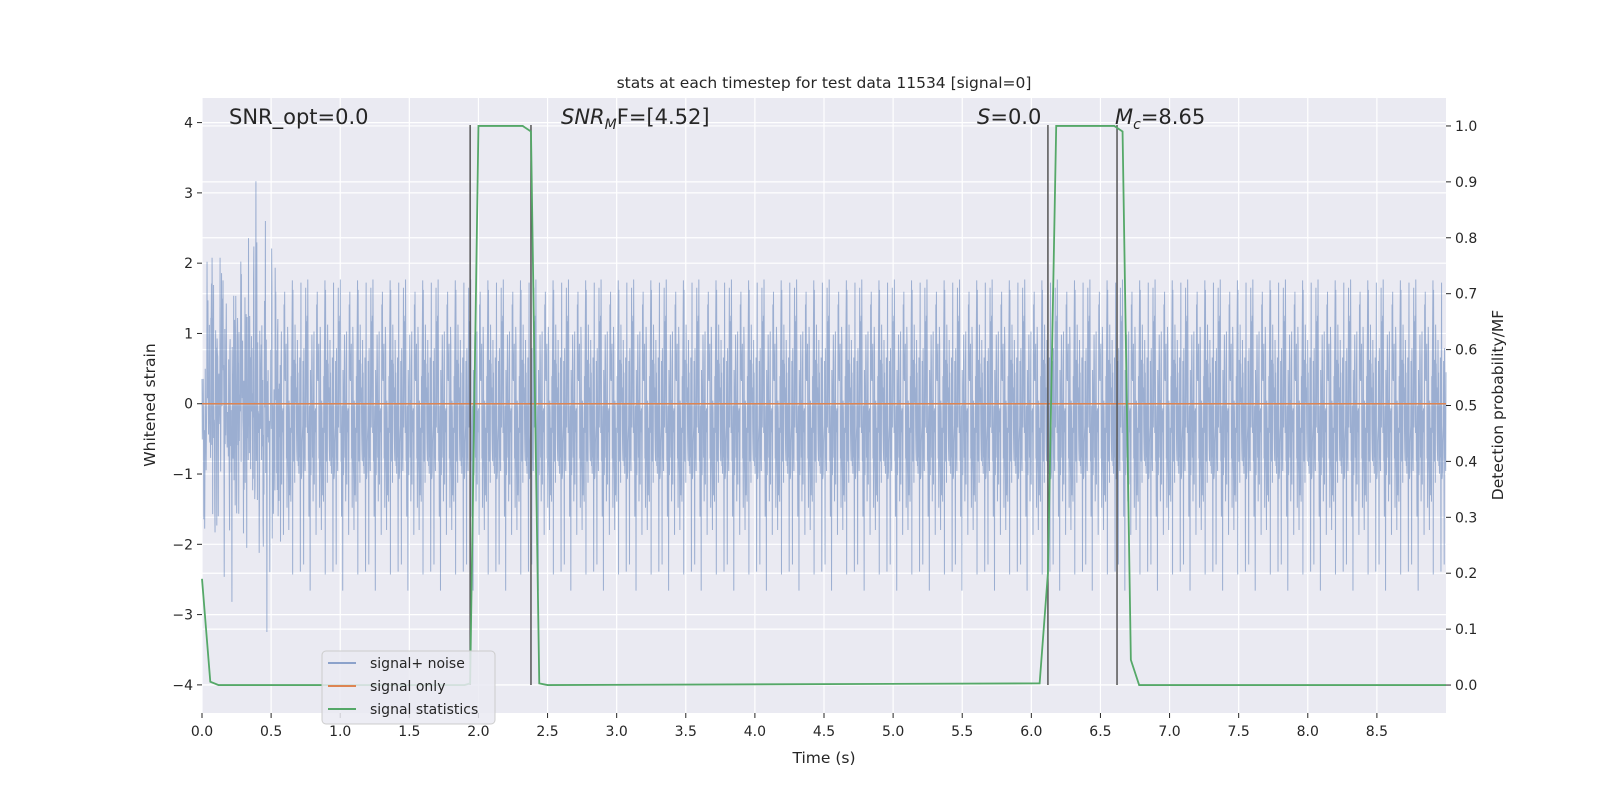 The height and width of the screenshot is (805, 1600). I want to click on y-right-tick-label: 0.0, so click(1466, 686).